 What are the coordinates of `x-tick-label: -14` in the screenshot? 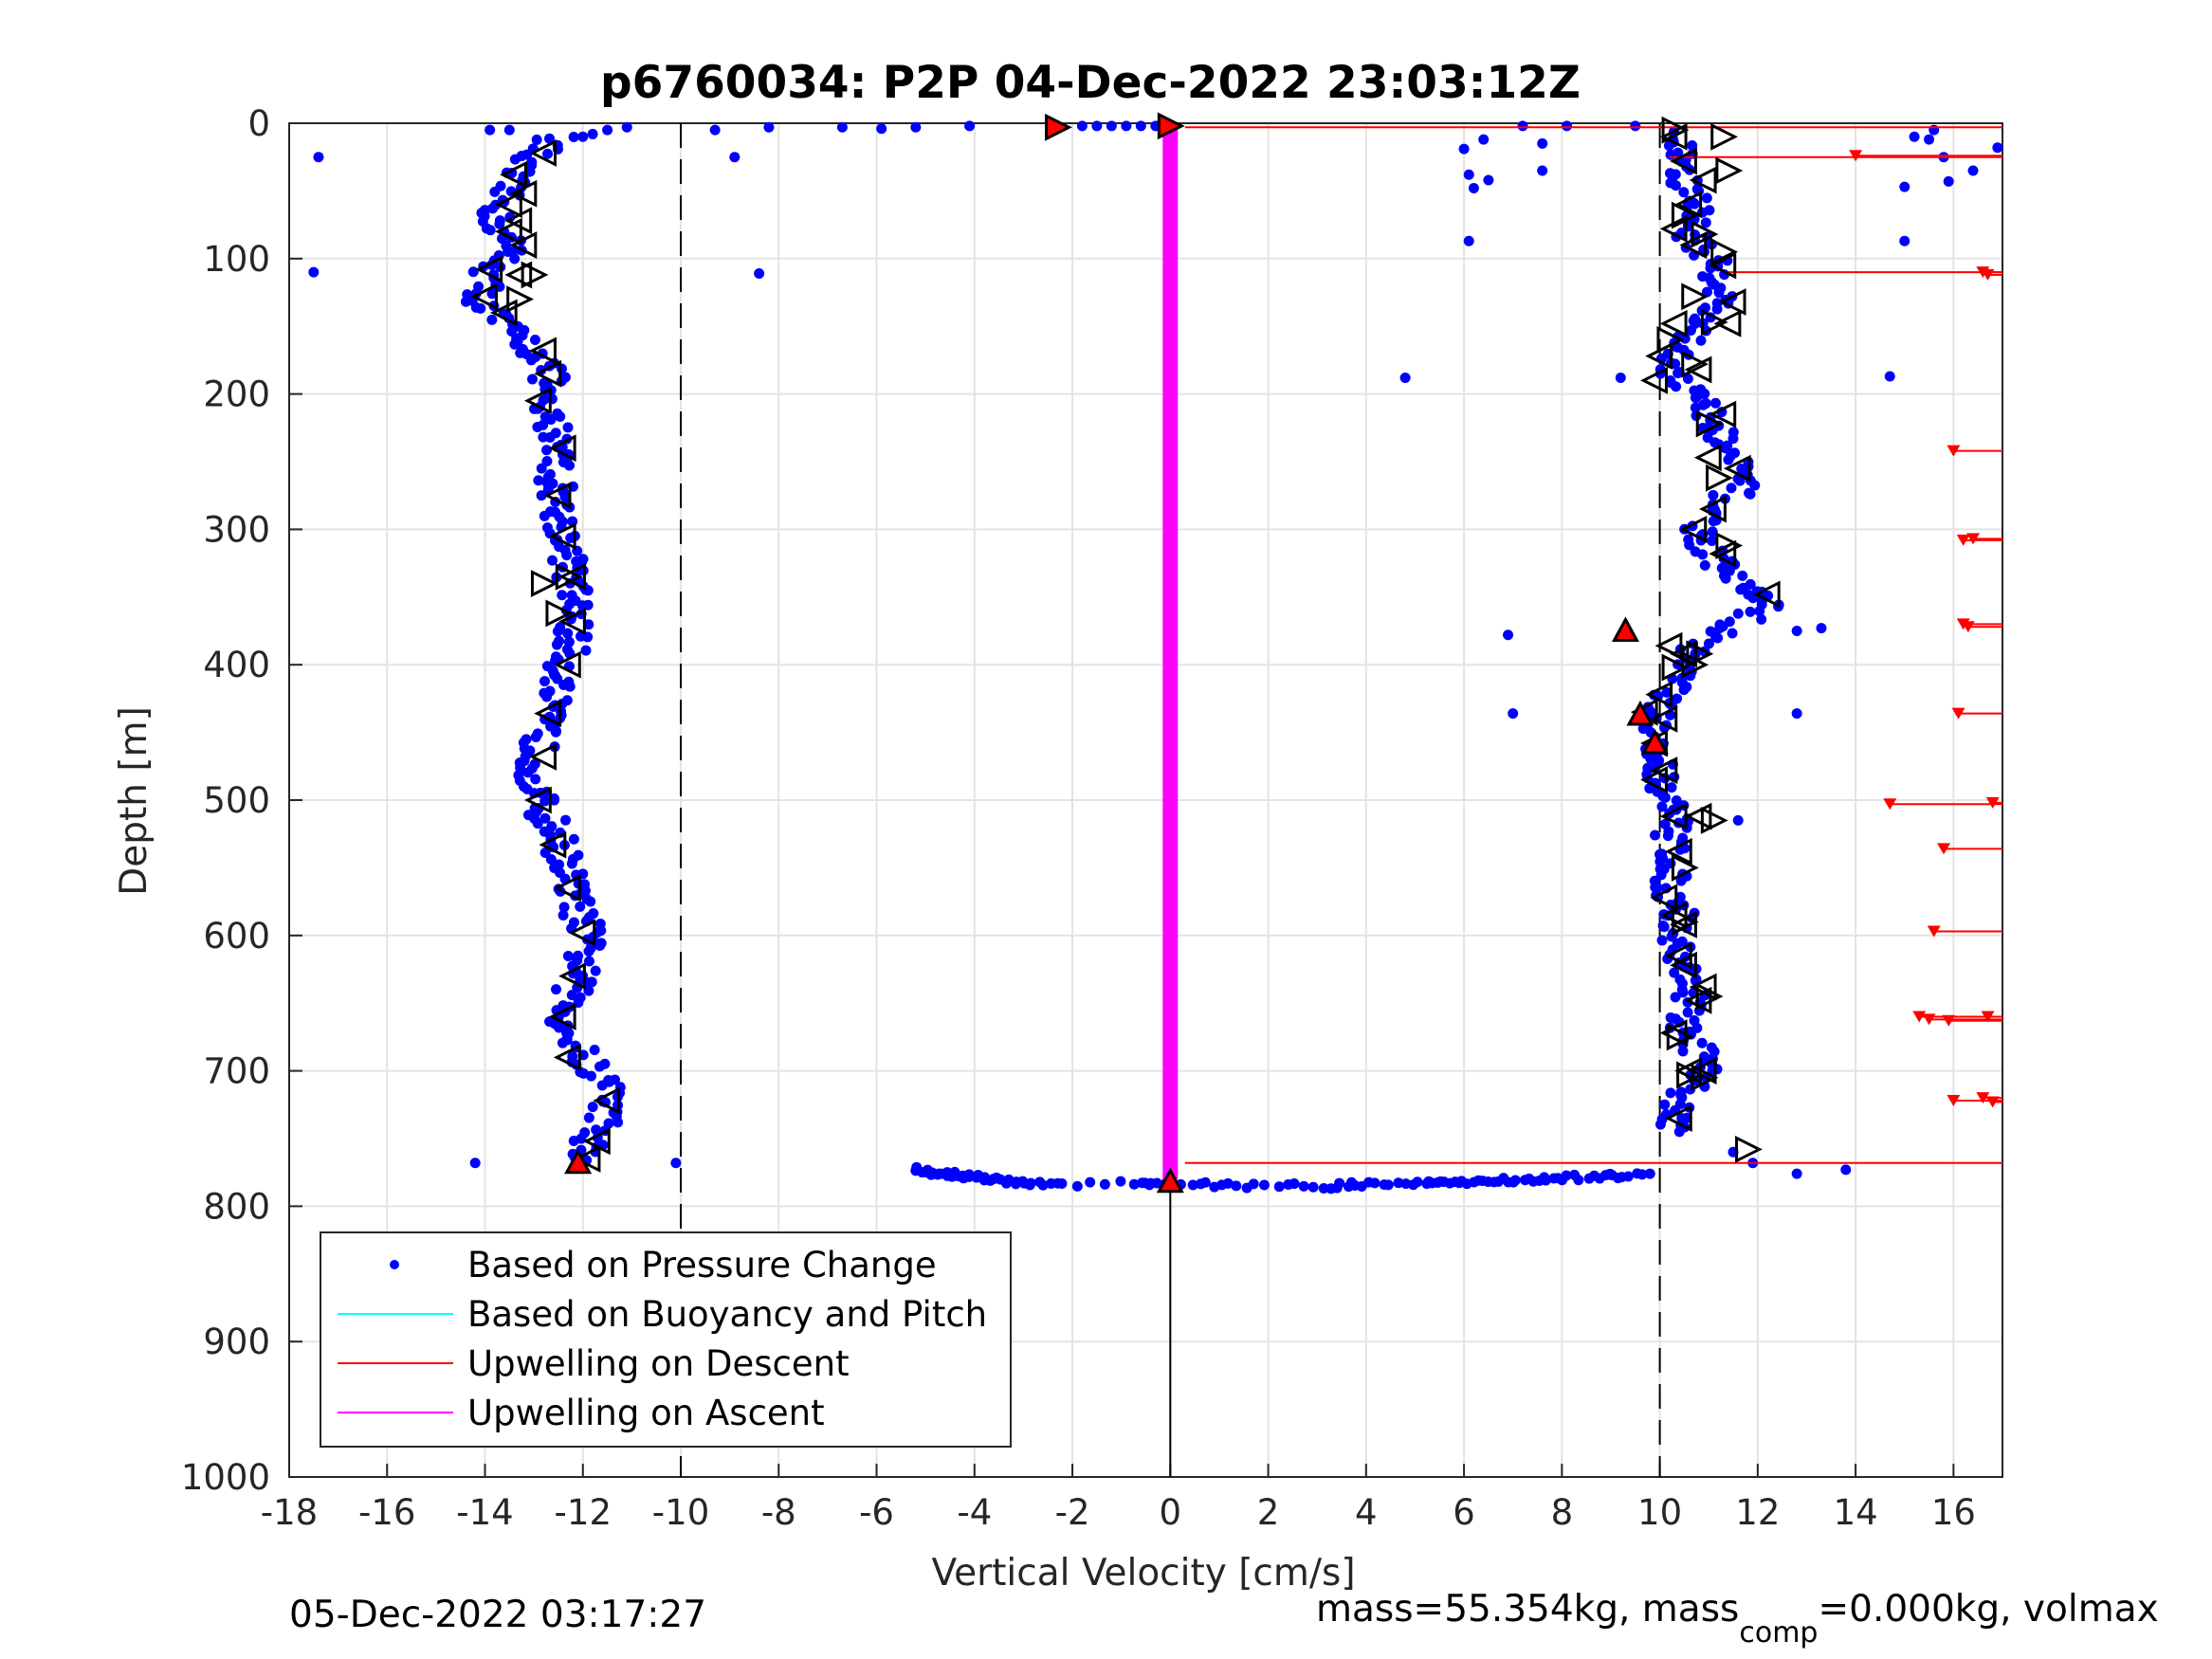 It's located at (484, 1512).